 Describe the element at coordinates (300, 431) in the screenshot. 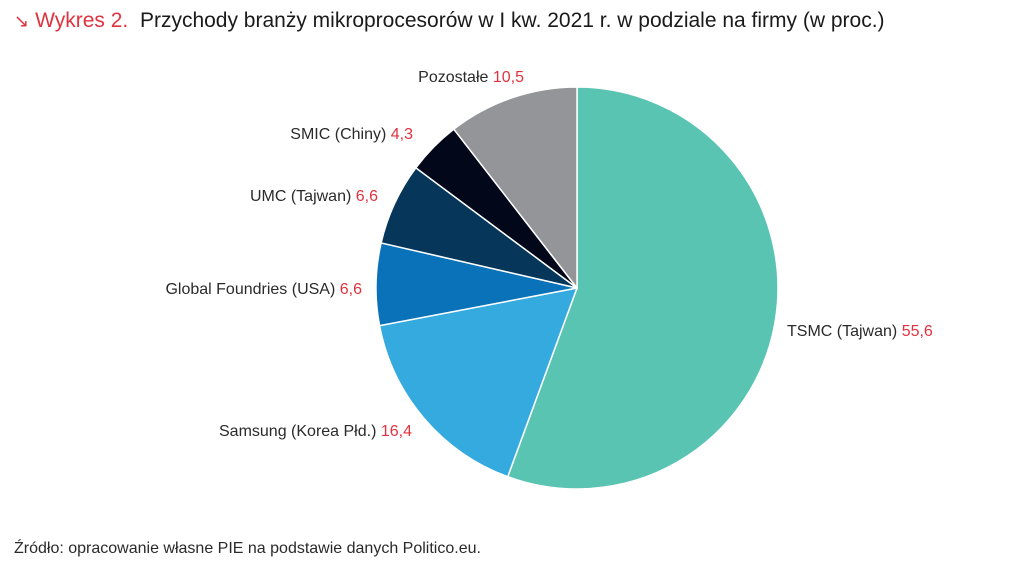

I see `slice-label-name: Samsung (Korea Płd.)` at that location.